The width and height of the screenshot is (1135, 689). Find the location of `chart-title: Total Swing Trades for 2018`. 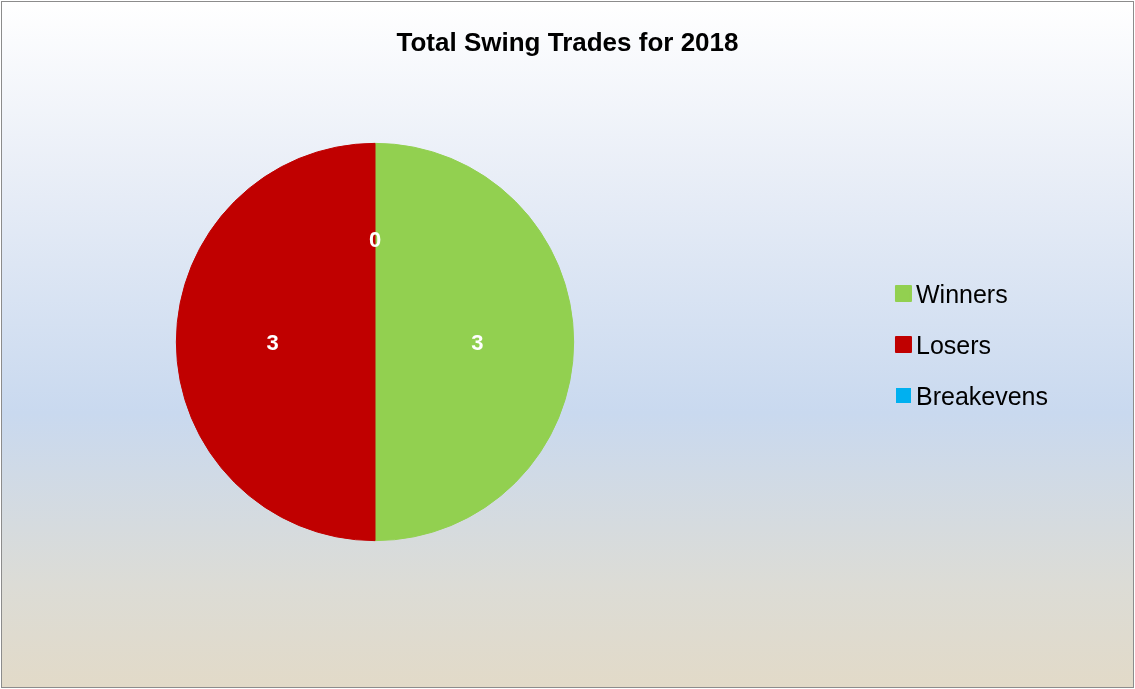

chart-title: Total Swing Trades for 2018 is located at coordinates (567, 42).